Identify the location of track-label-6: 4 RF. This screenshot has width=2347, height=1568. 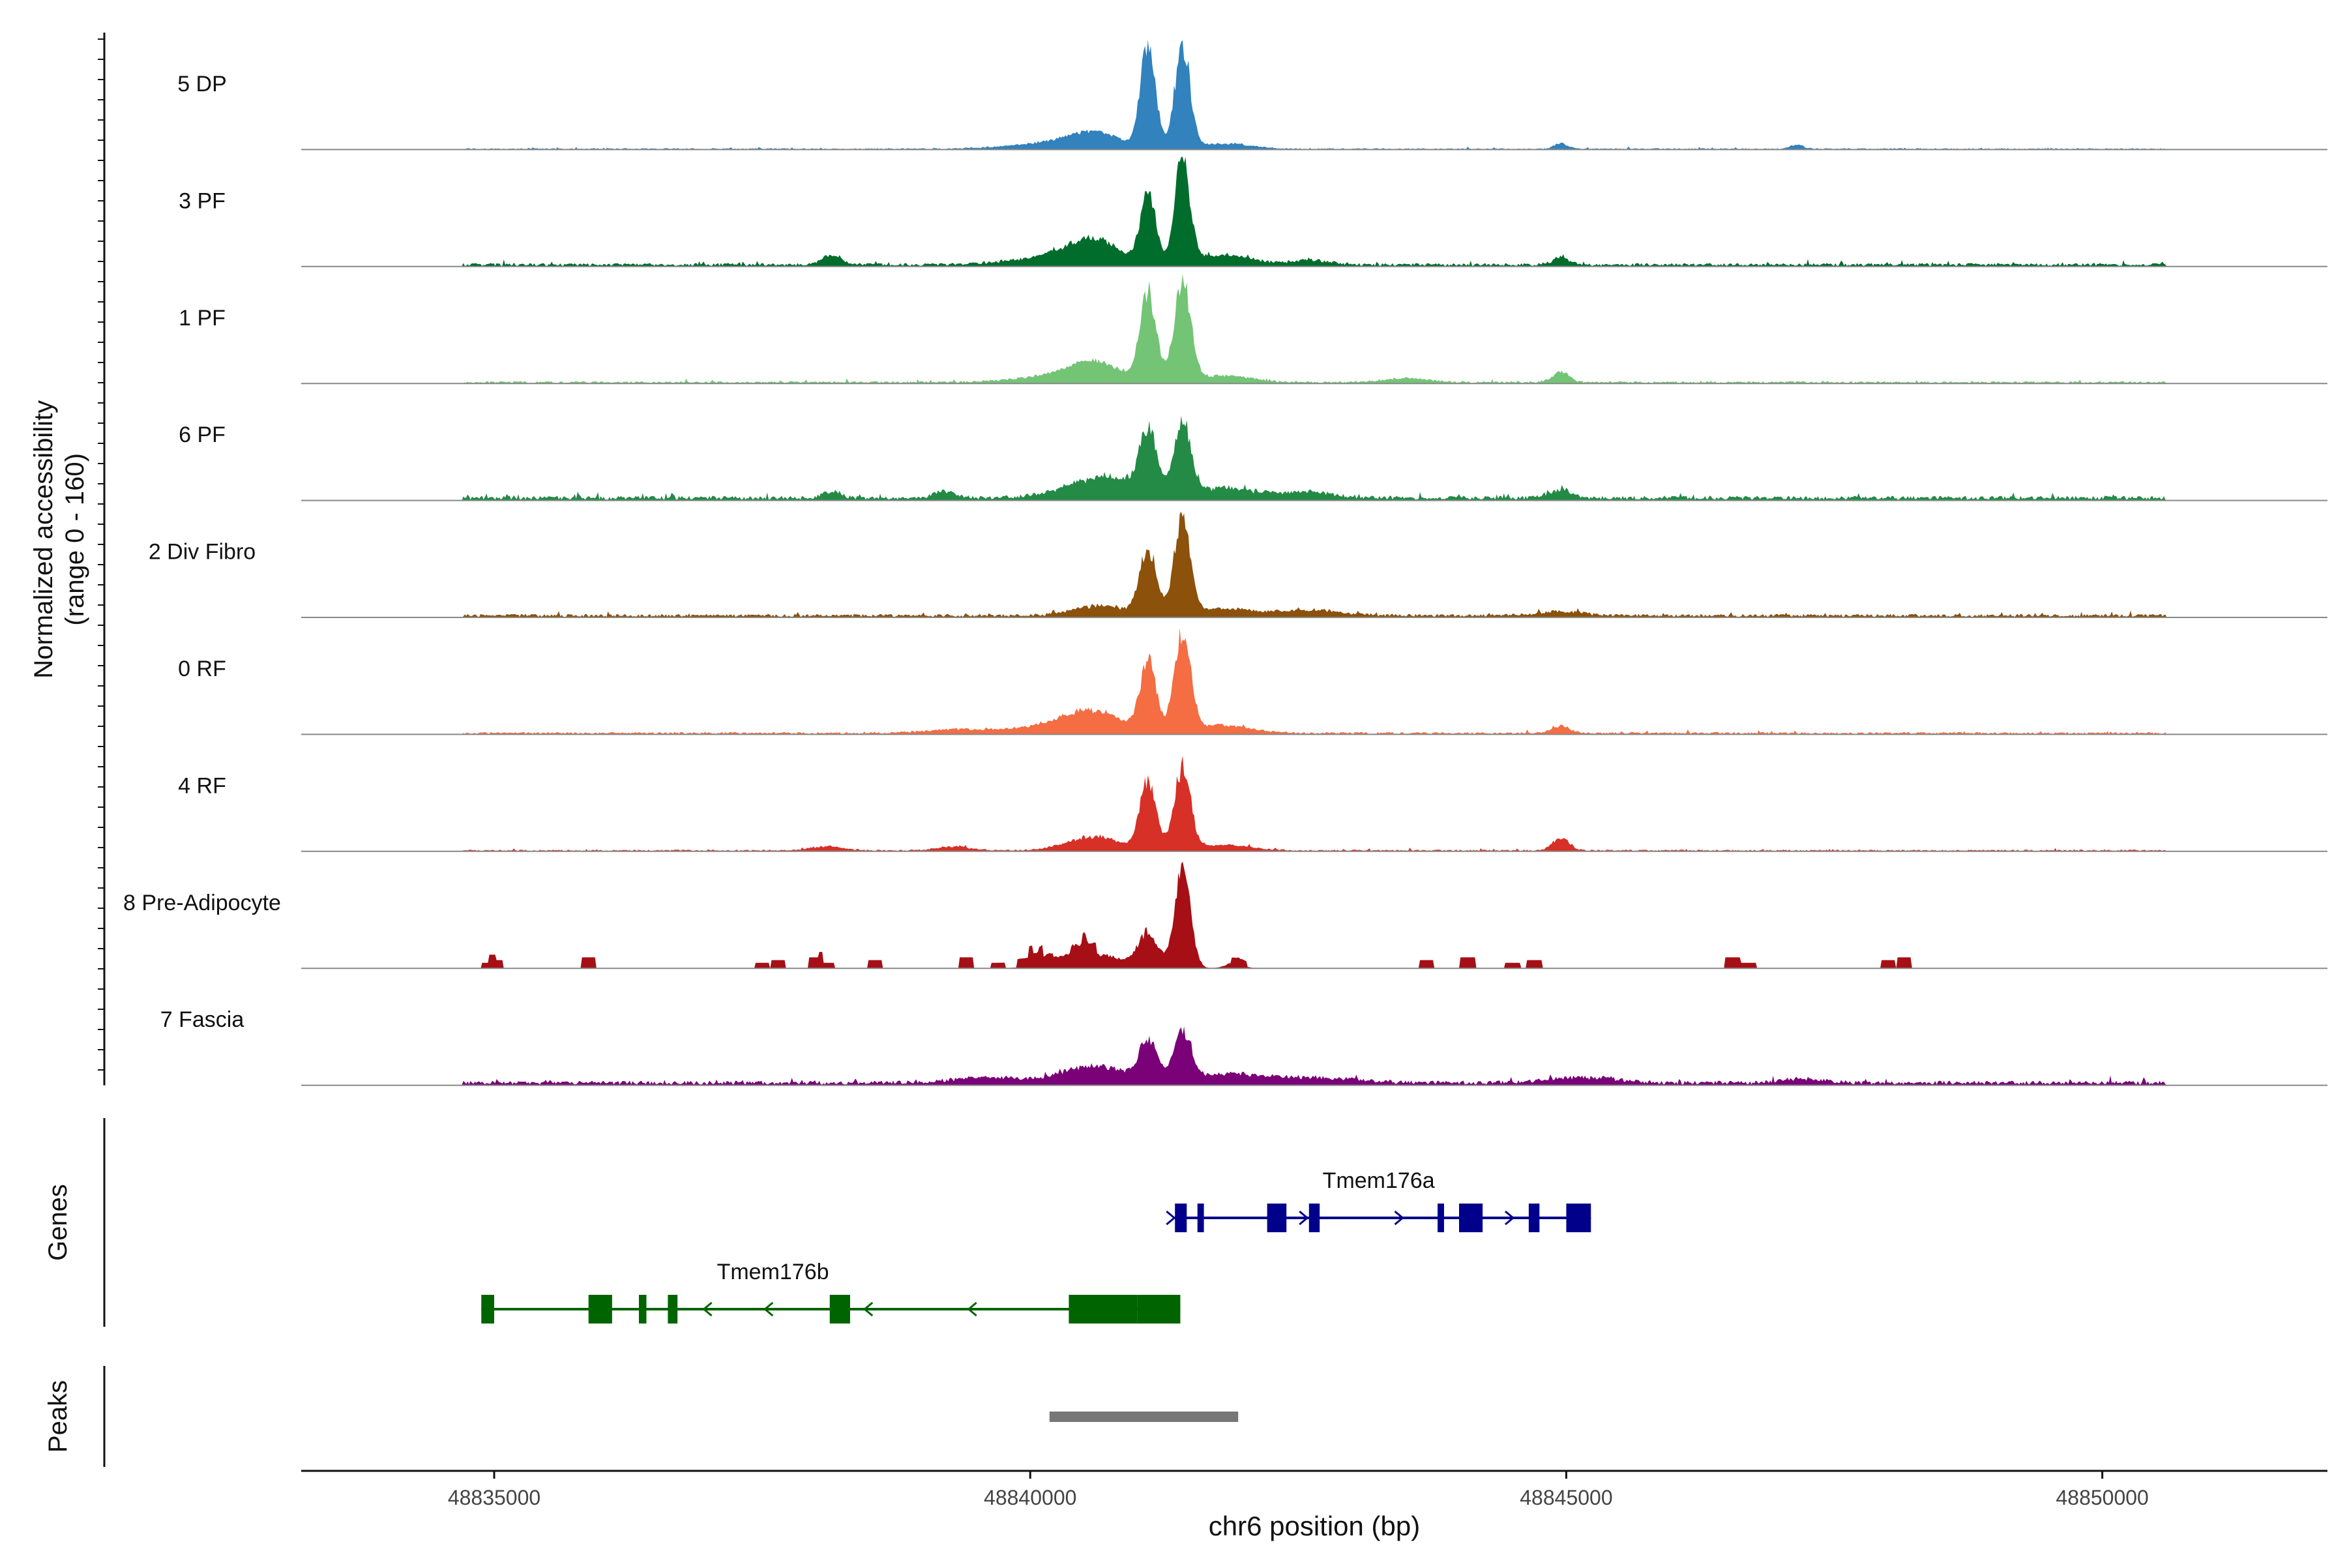
(202, 786).